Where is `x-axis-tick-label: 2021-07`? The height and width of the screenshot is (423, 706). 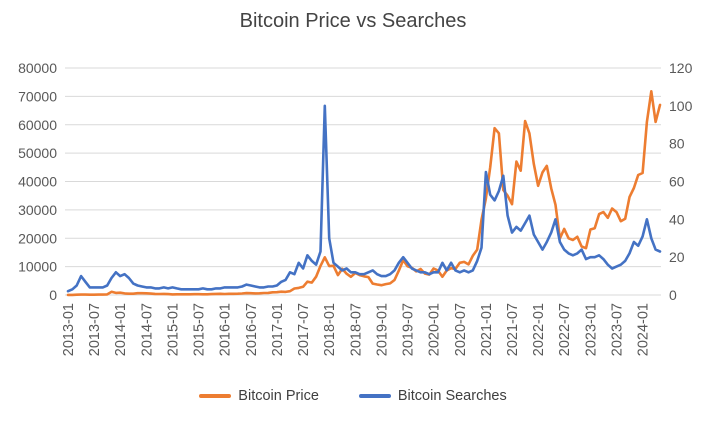 x-axis-tick-label: 2021-07 is located at coordinates (513, 329).